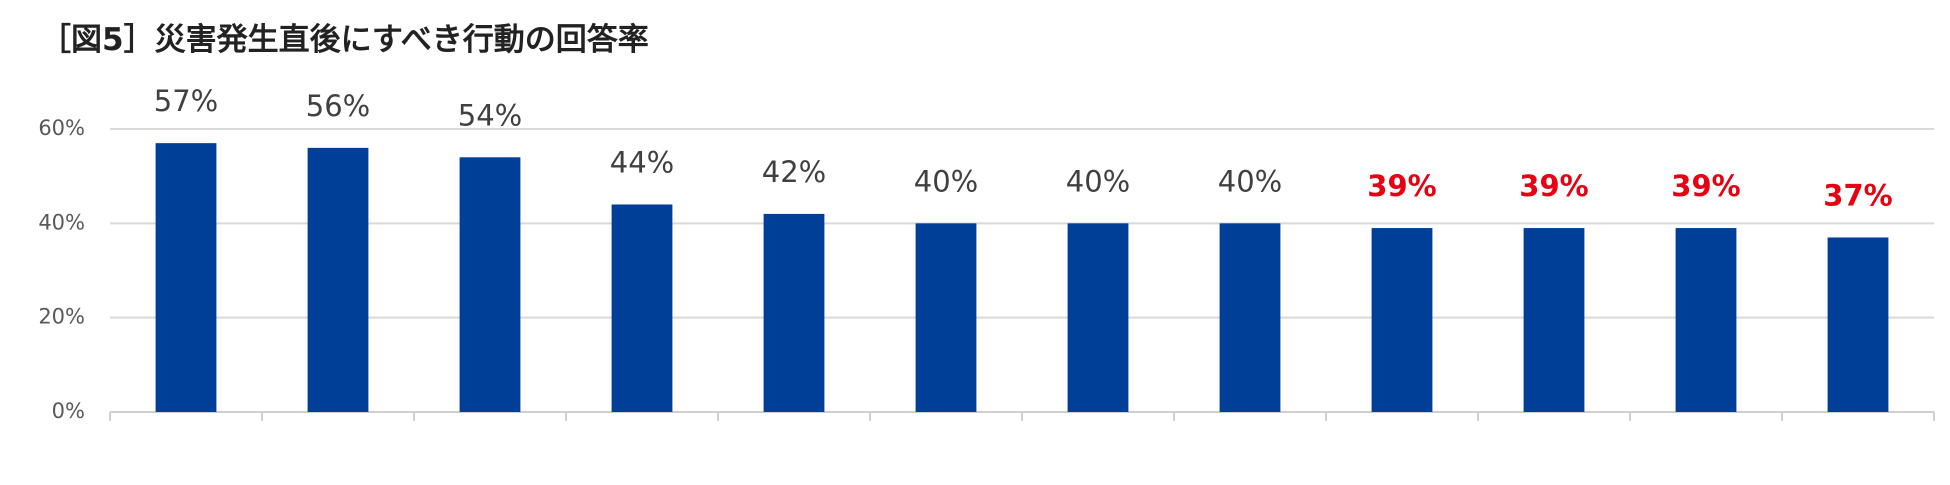  I want to click on value-label: 54%, so click(490, 115).